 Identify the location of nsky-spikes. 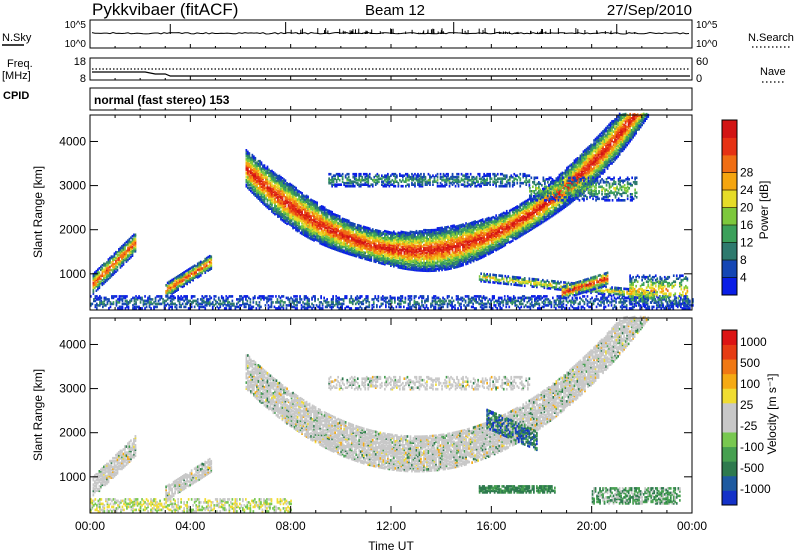
(391, 66).